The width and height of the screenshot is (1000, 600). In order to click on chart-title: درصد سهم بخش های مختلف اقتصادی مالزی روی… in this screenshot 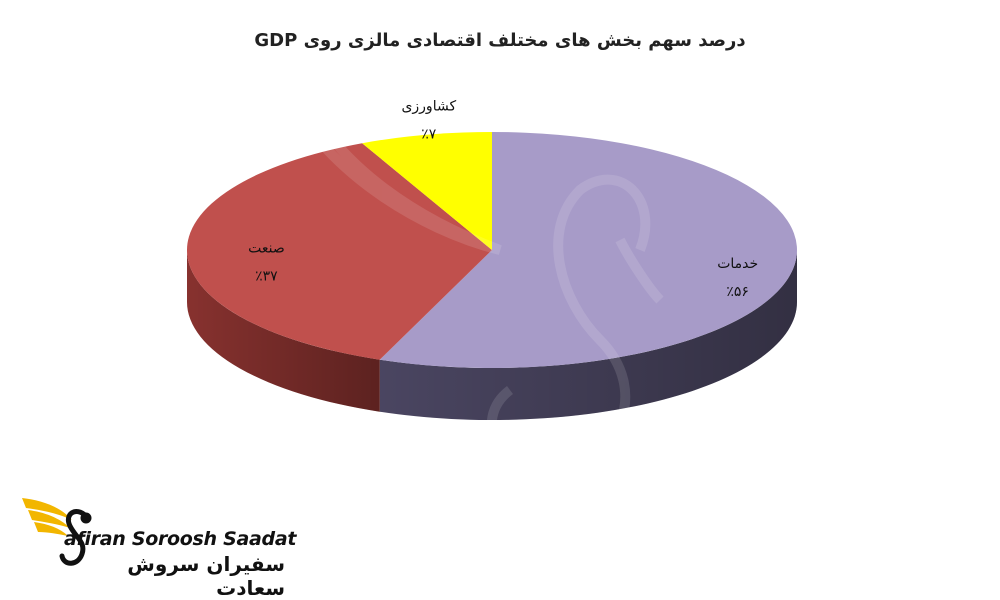, I will do `click(500, 40)`.